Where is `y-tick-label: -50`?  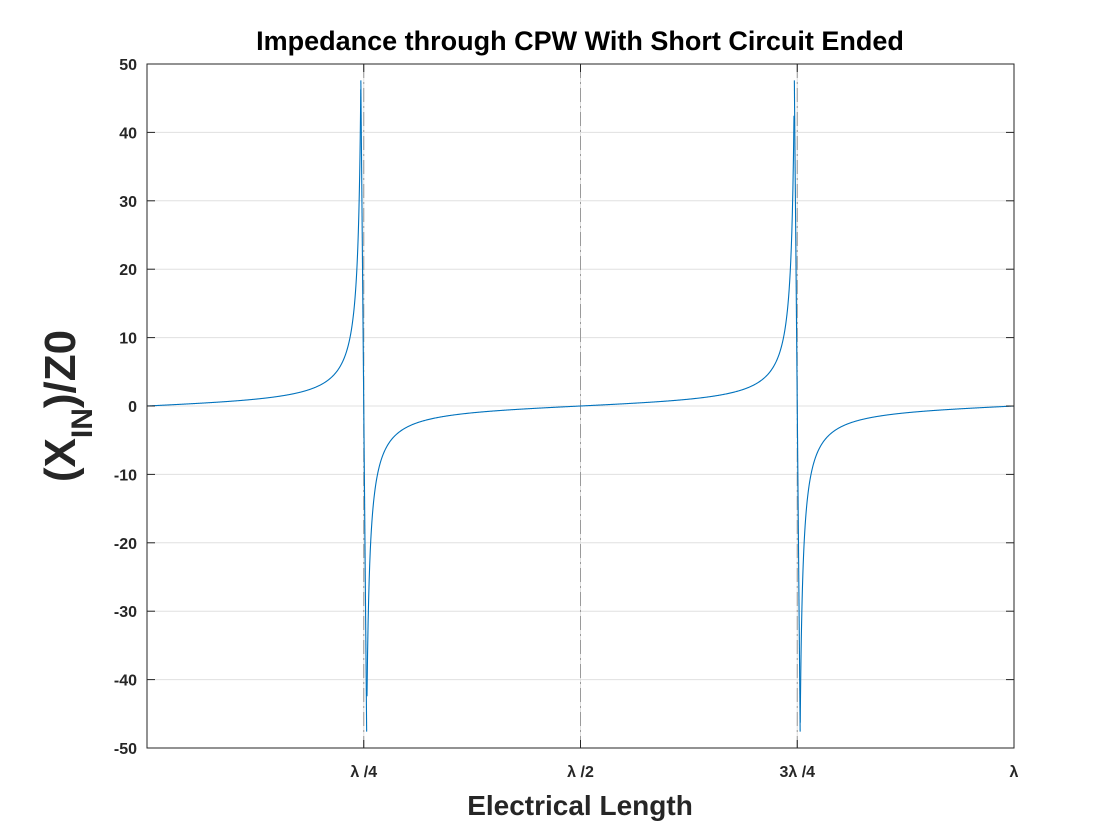 y-tick-label: -50 is located at coordinates (125, 749).